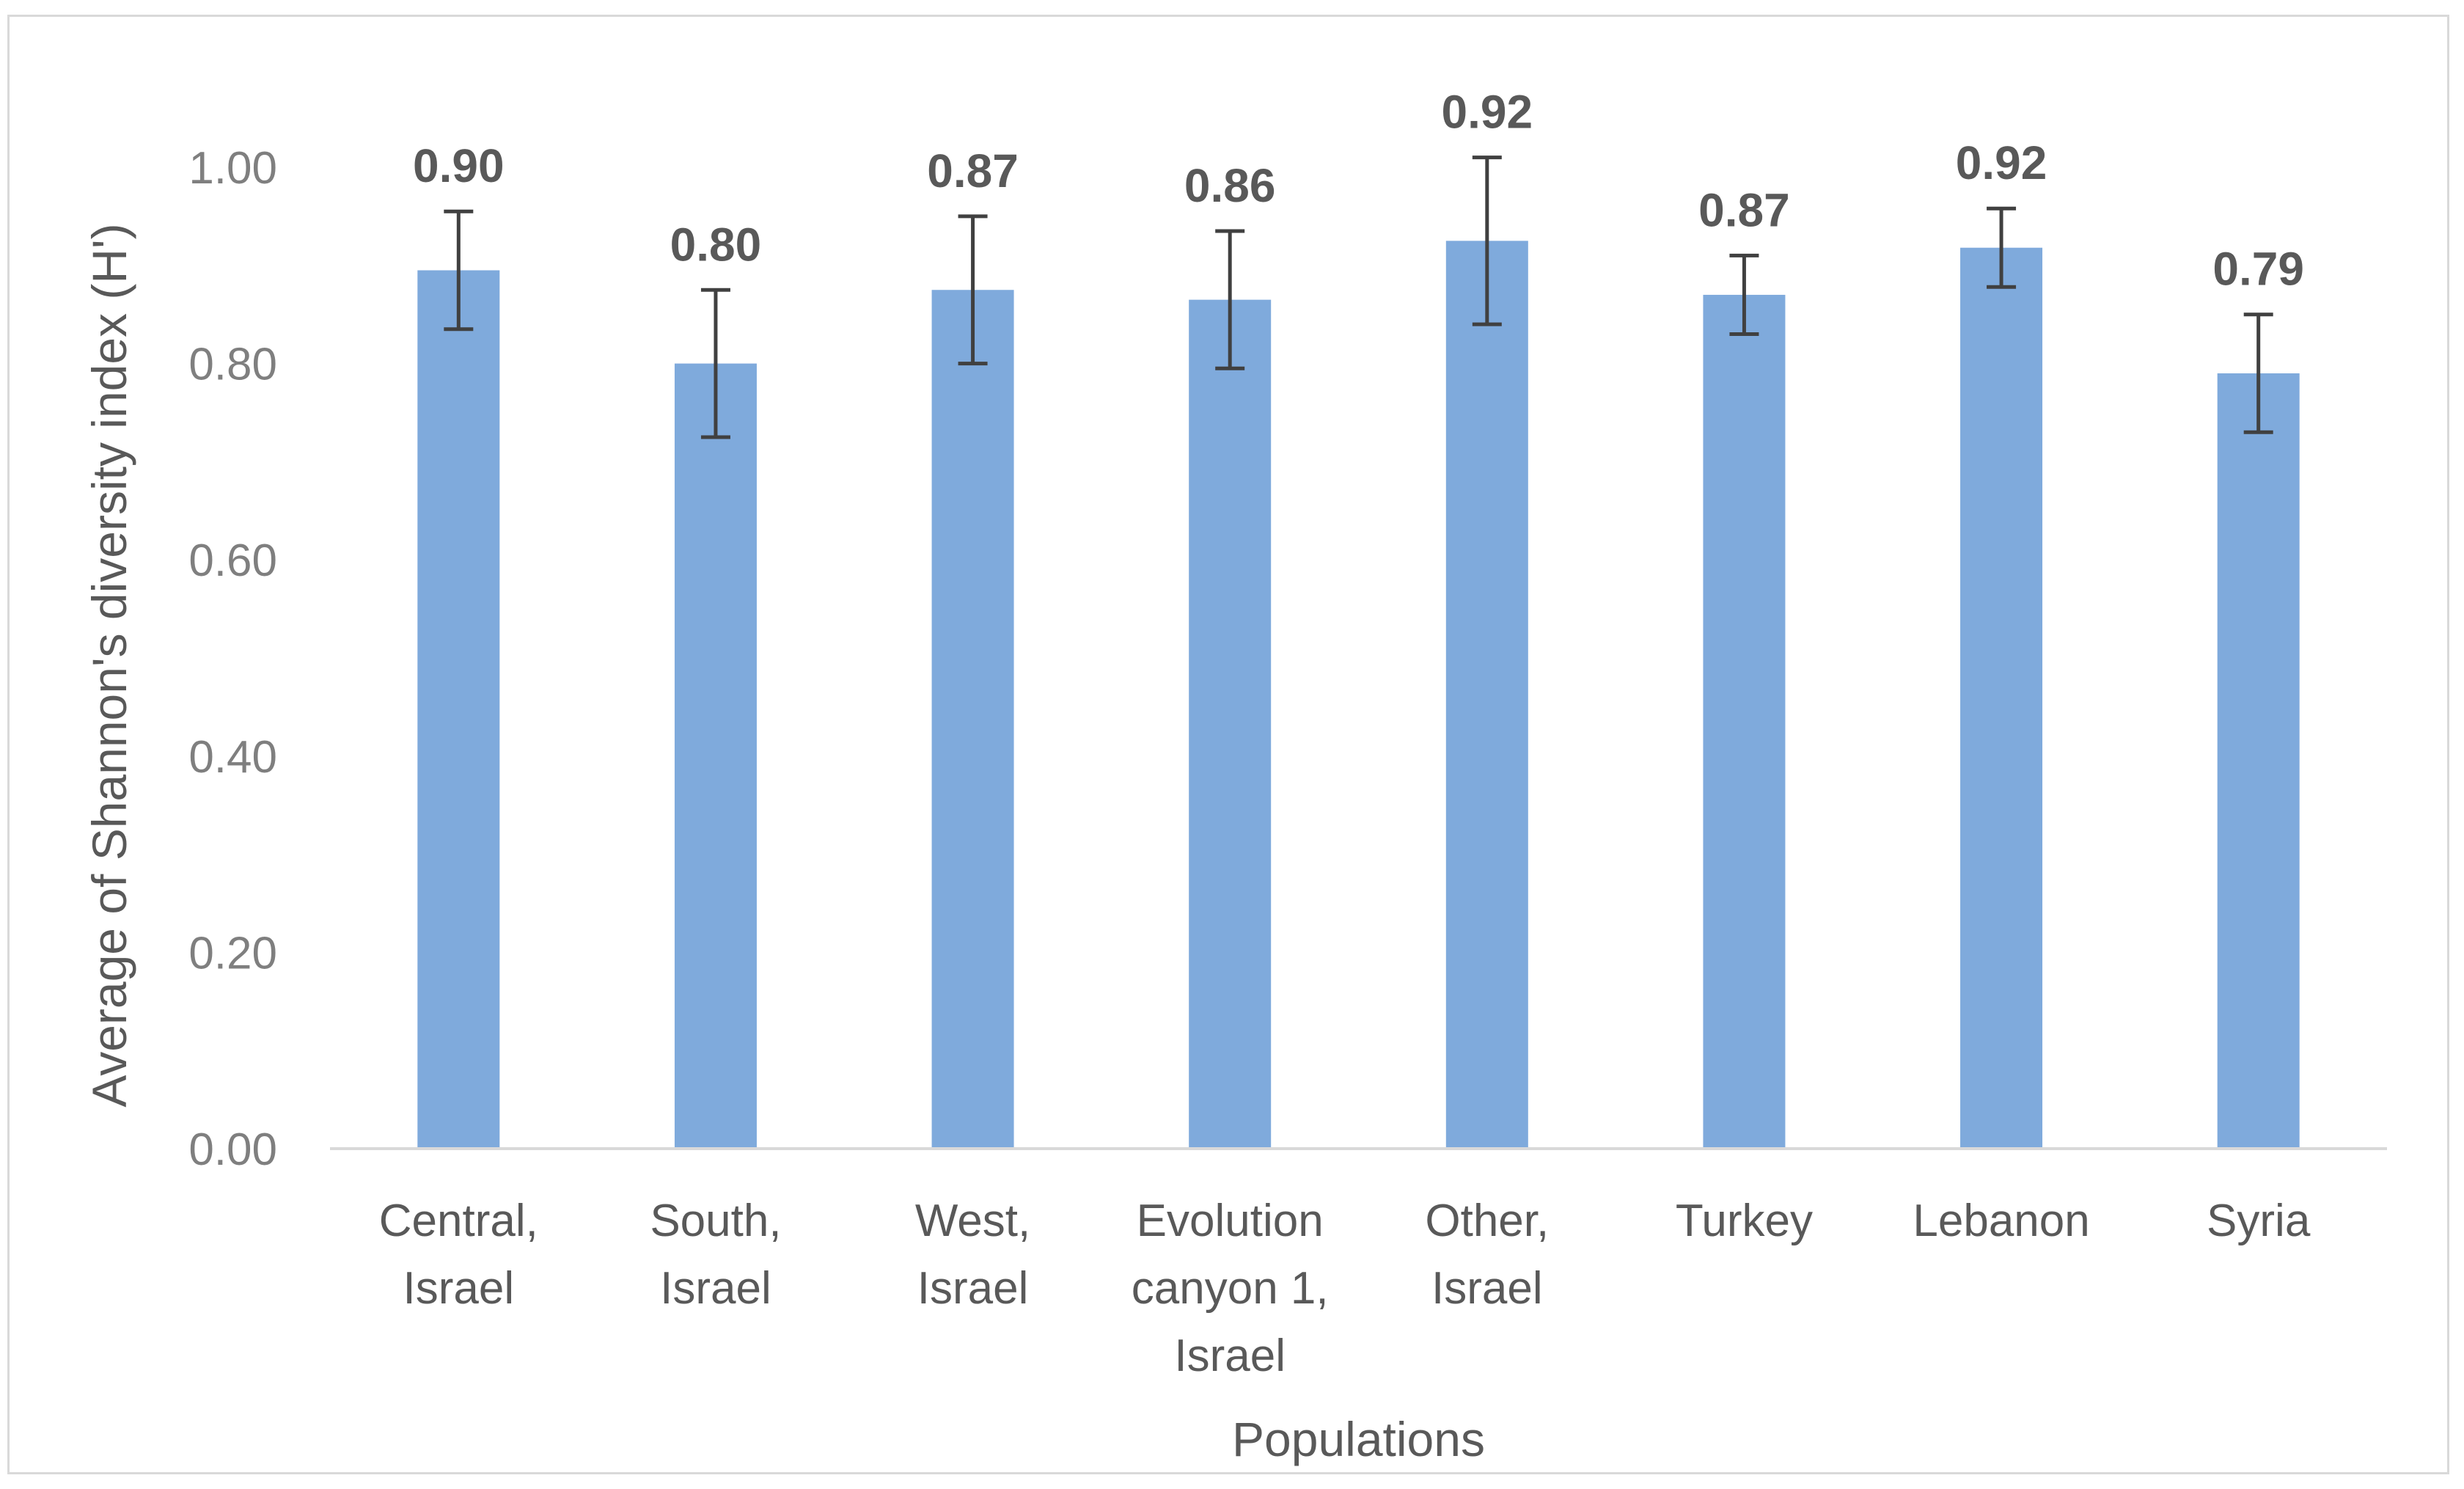 The width and height of the screenshot is (2464, 1489). What do you see at coordinates (2258, 269) in the screenshot?
I see `data-label: 0.79` at bounding box center [2258, 269].